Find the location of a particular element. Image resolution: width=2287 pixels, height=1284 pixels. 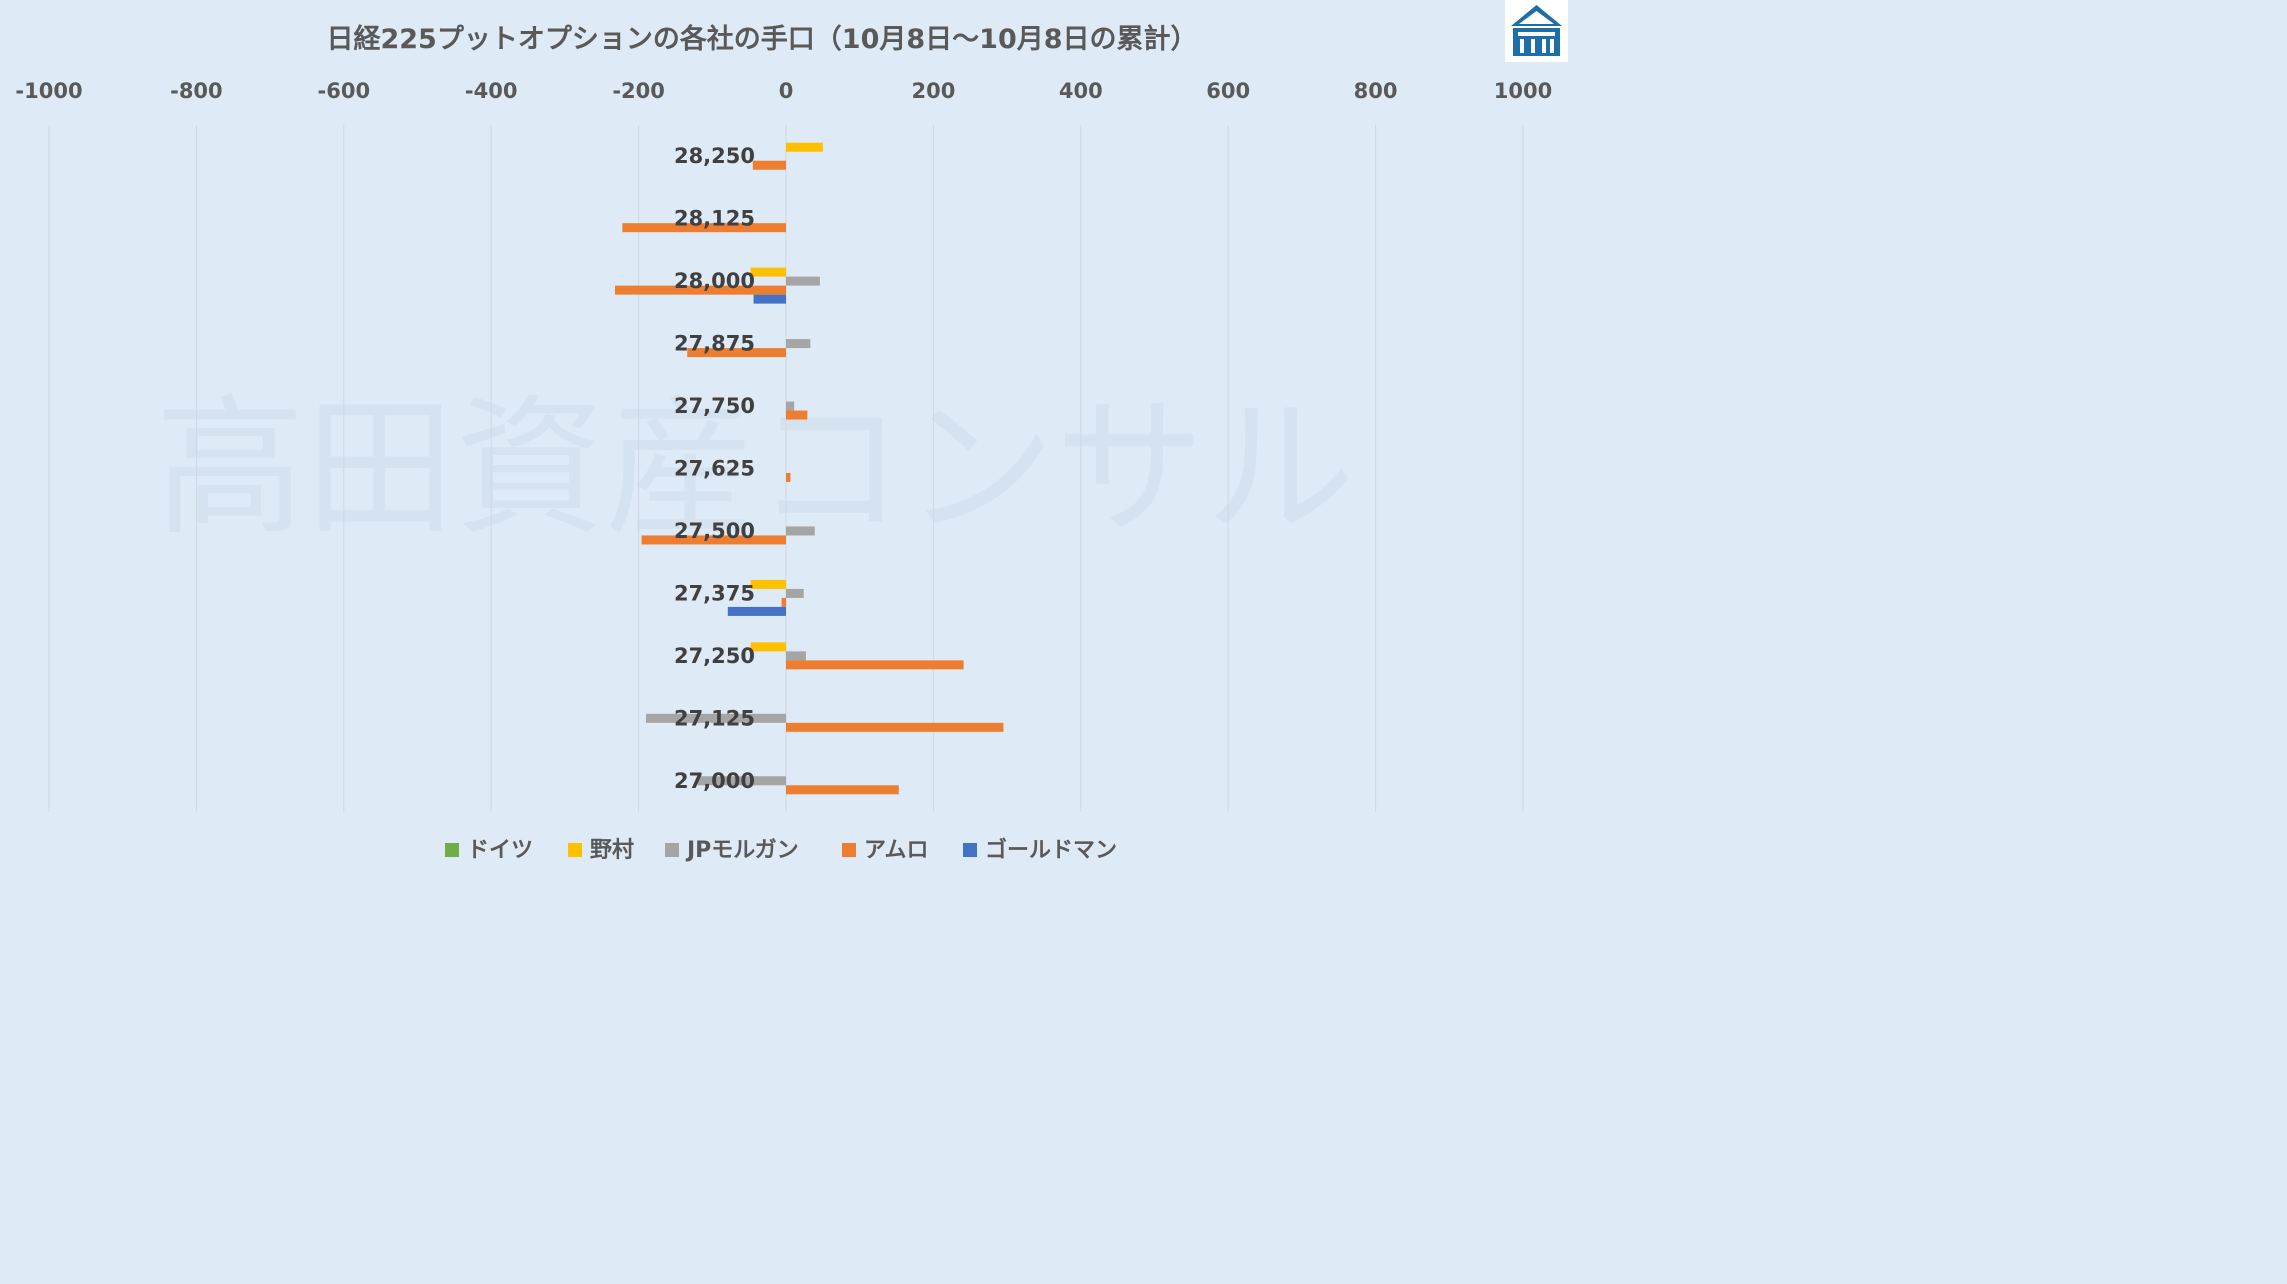

x-tick-label: -600 is located at coordinates (344, 91).